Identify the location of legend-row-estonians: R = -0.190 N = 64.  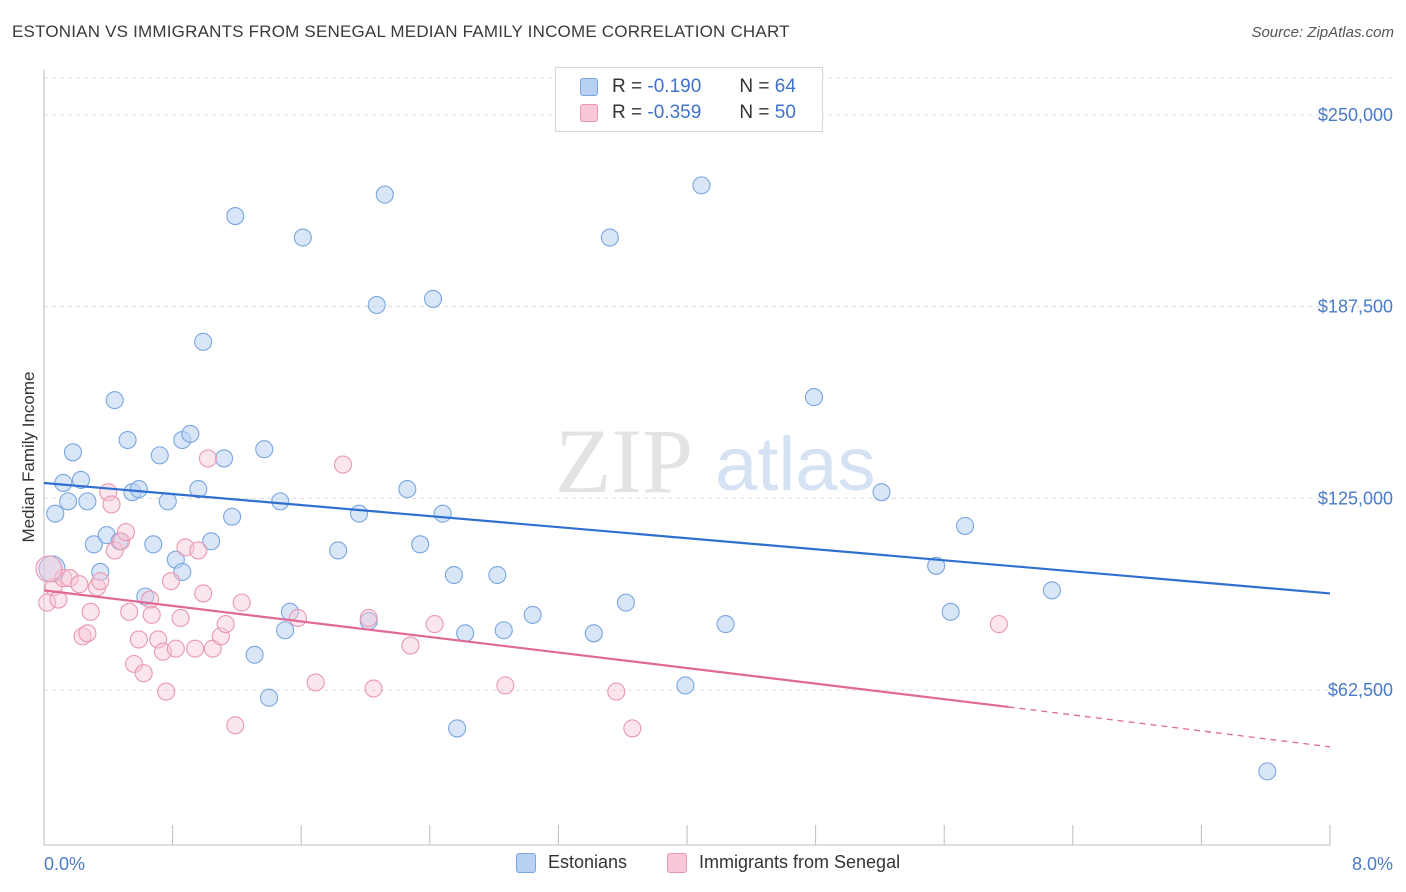
(688, 87).